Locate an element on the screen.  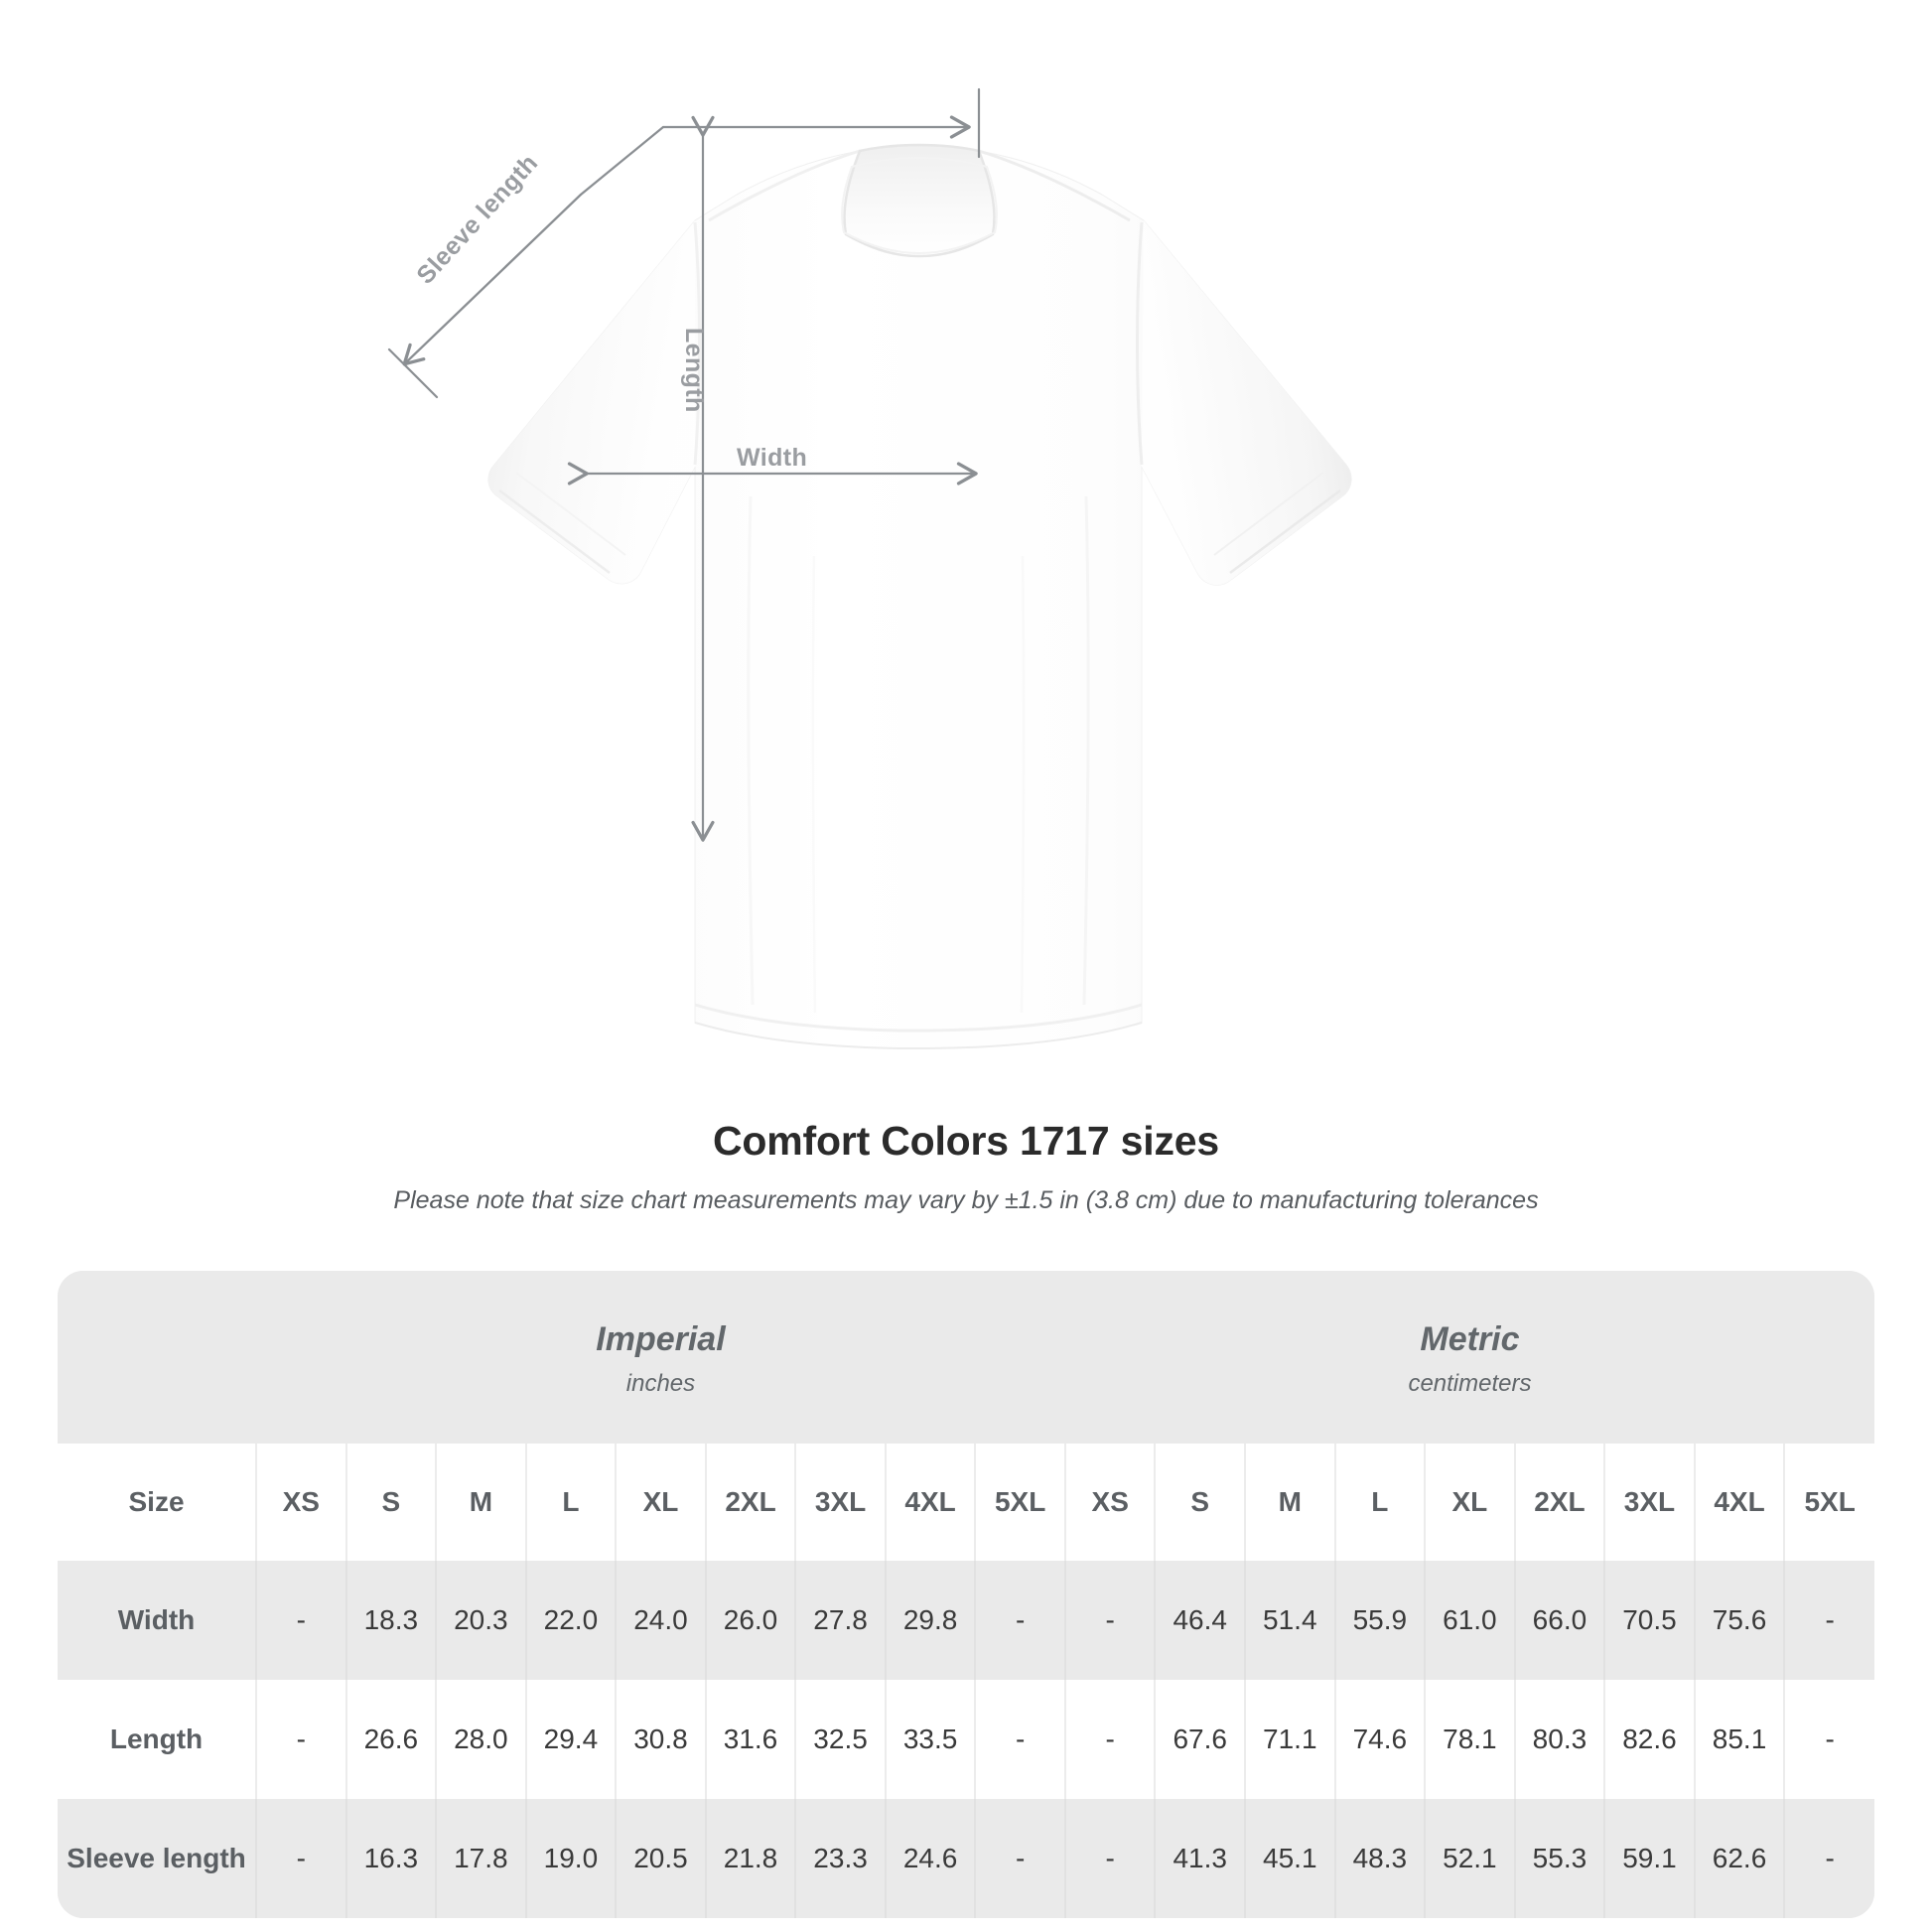
width-dimension-label: Width is located at coordinates (772, 458).